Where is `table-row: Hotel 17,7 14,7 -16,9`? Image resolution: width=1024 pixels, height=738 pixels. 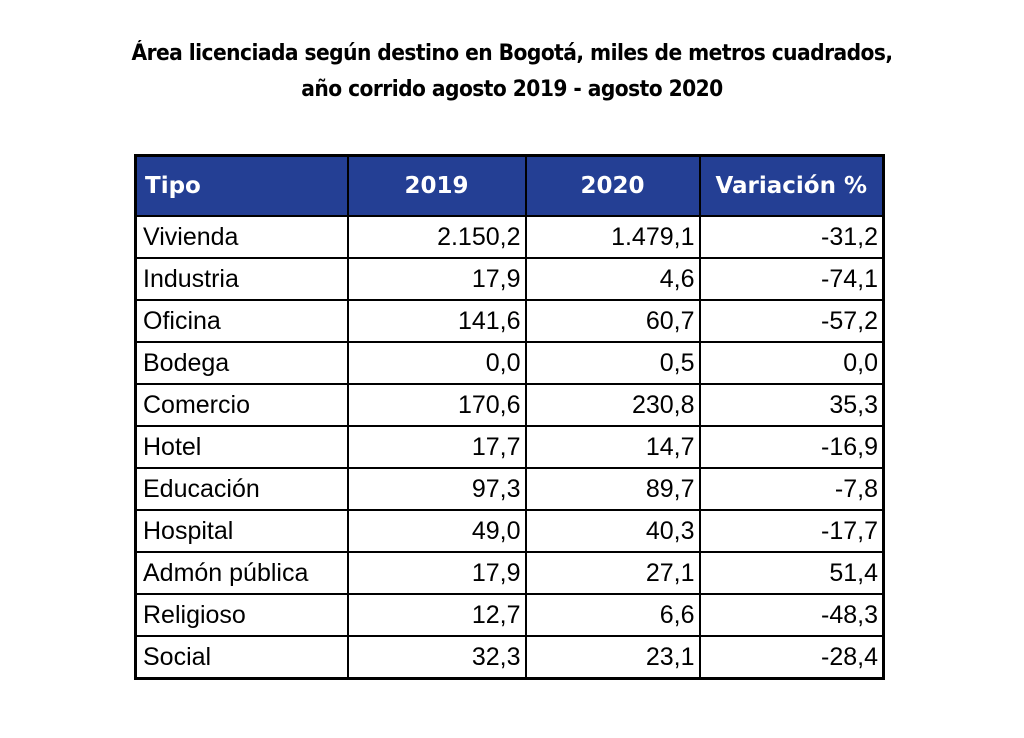 table-row: Hotel 17,7 14,7 -16,9 is located at coordinates (509, 447).